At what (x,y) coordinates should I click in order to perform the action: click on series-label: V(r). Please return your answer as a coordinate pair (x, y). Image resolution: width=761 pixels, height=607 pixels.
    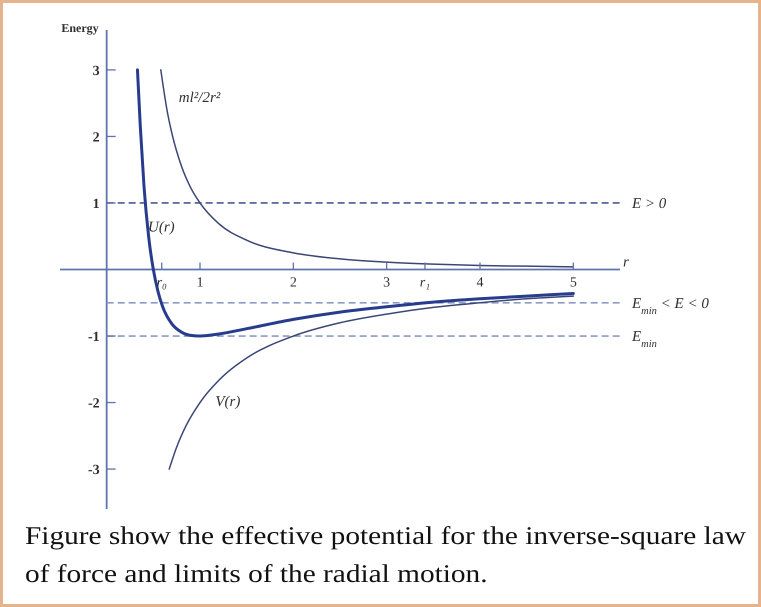
    Looking at the image, I should click on (227, 402).